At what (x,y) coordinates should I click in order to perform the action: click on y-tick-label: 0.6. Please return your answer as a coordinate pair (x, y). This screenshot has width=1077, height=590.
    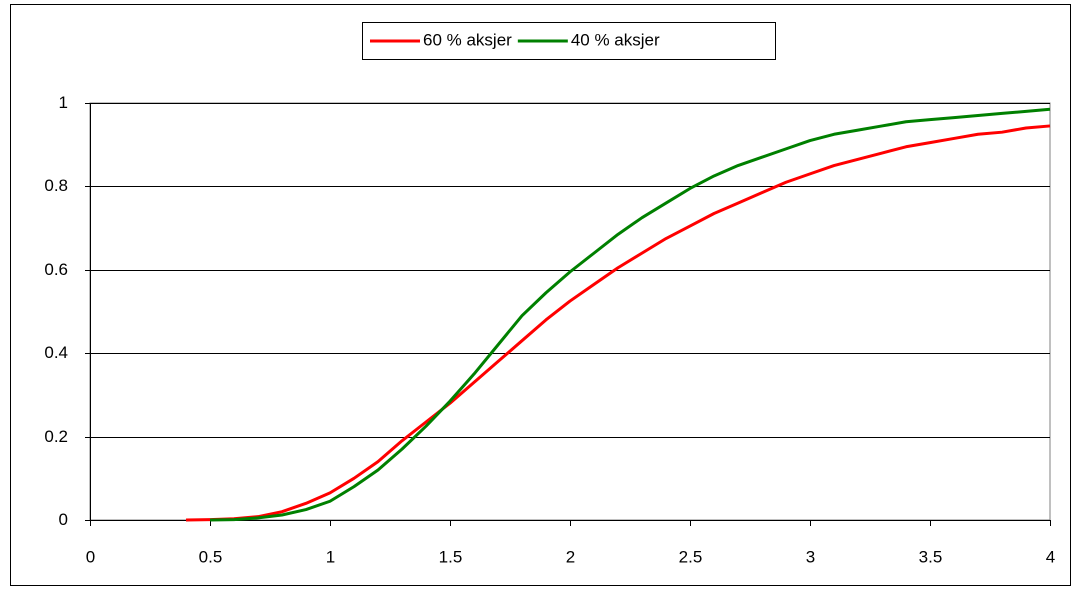
    Looking at the image, I should click on (56, 269).